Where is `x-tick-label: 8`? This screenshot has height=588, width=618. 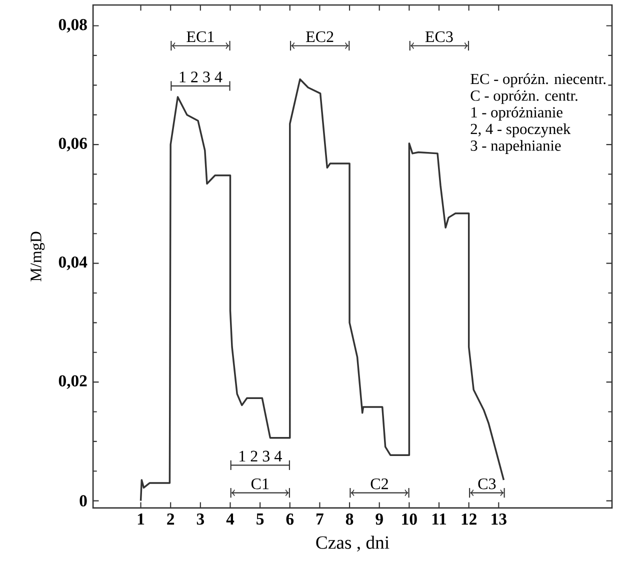 x-tick-label: 8 is located at coordinates (350, 519).